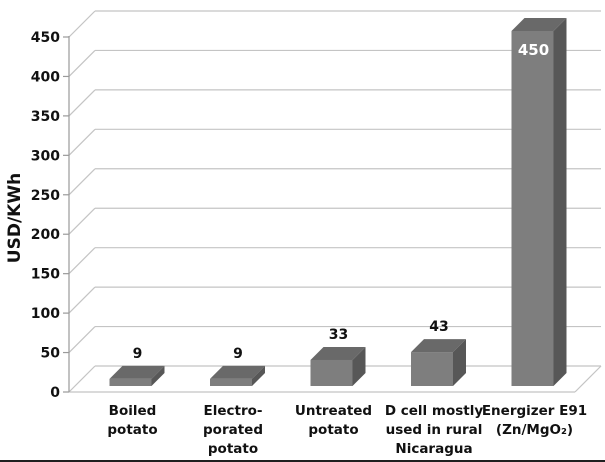 This screenshot has width=605, height=462. Describe the element at coordinates (588, 379) in the screenshot. I see `chart-floor-right-edge` at that location.